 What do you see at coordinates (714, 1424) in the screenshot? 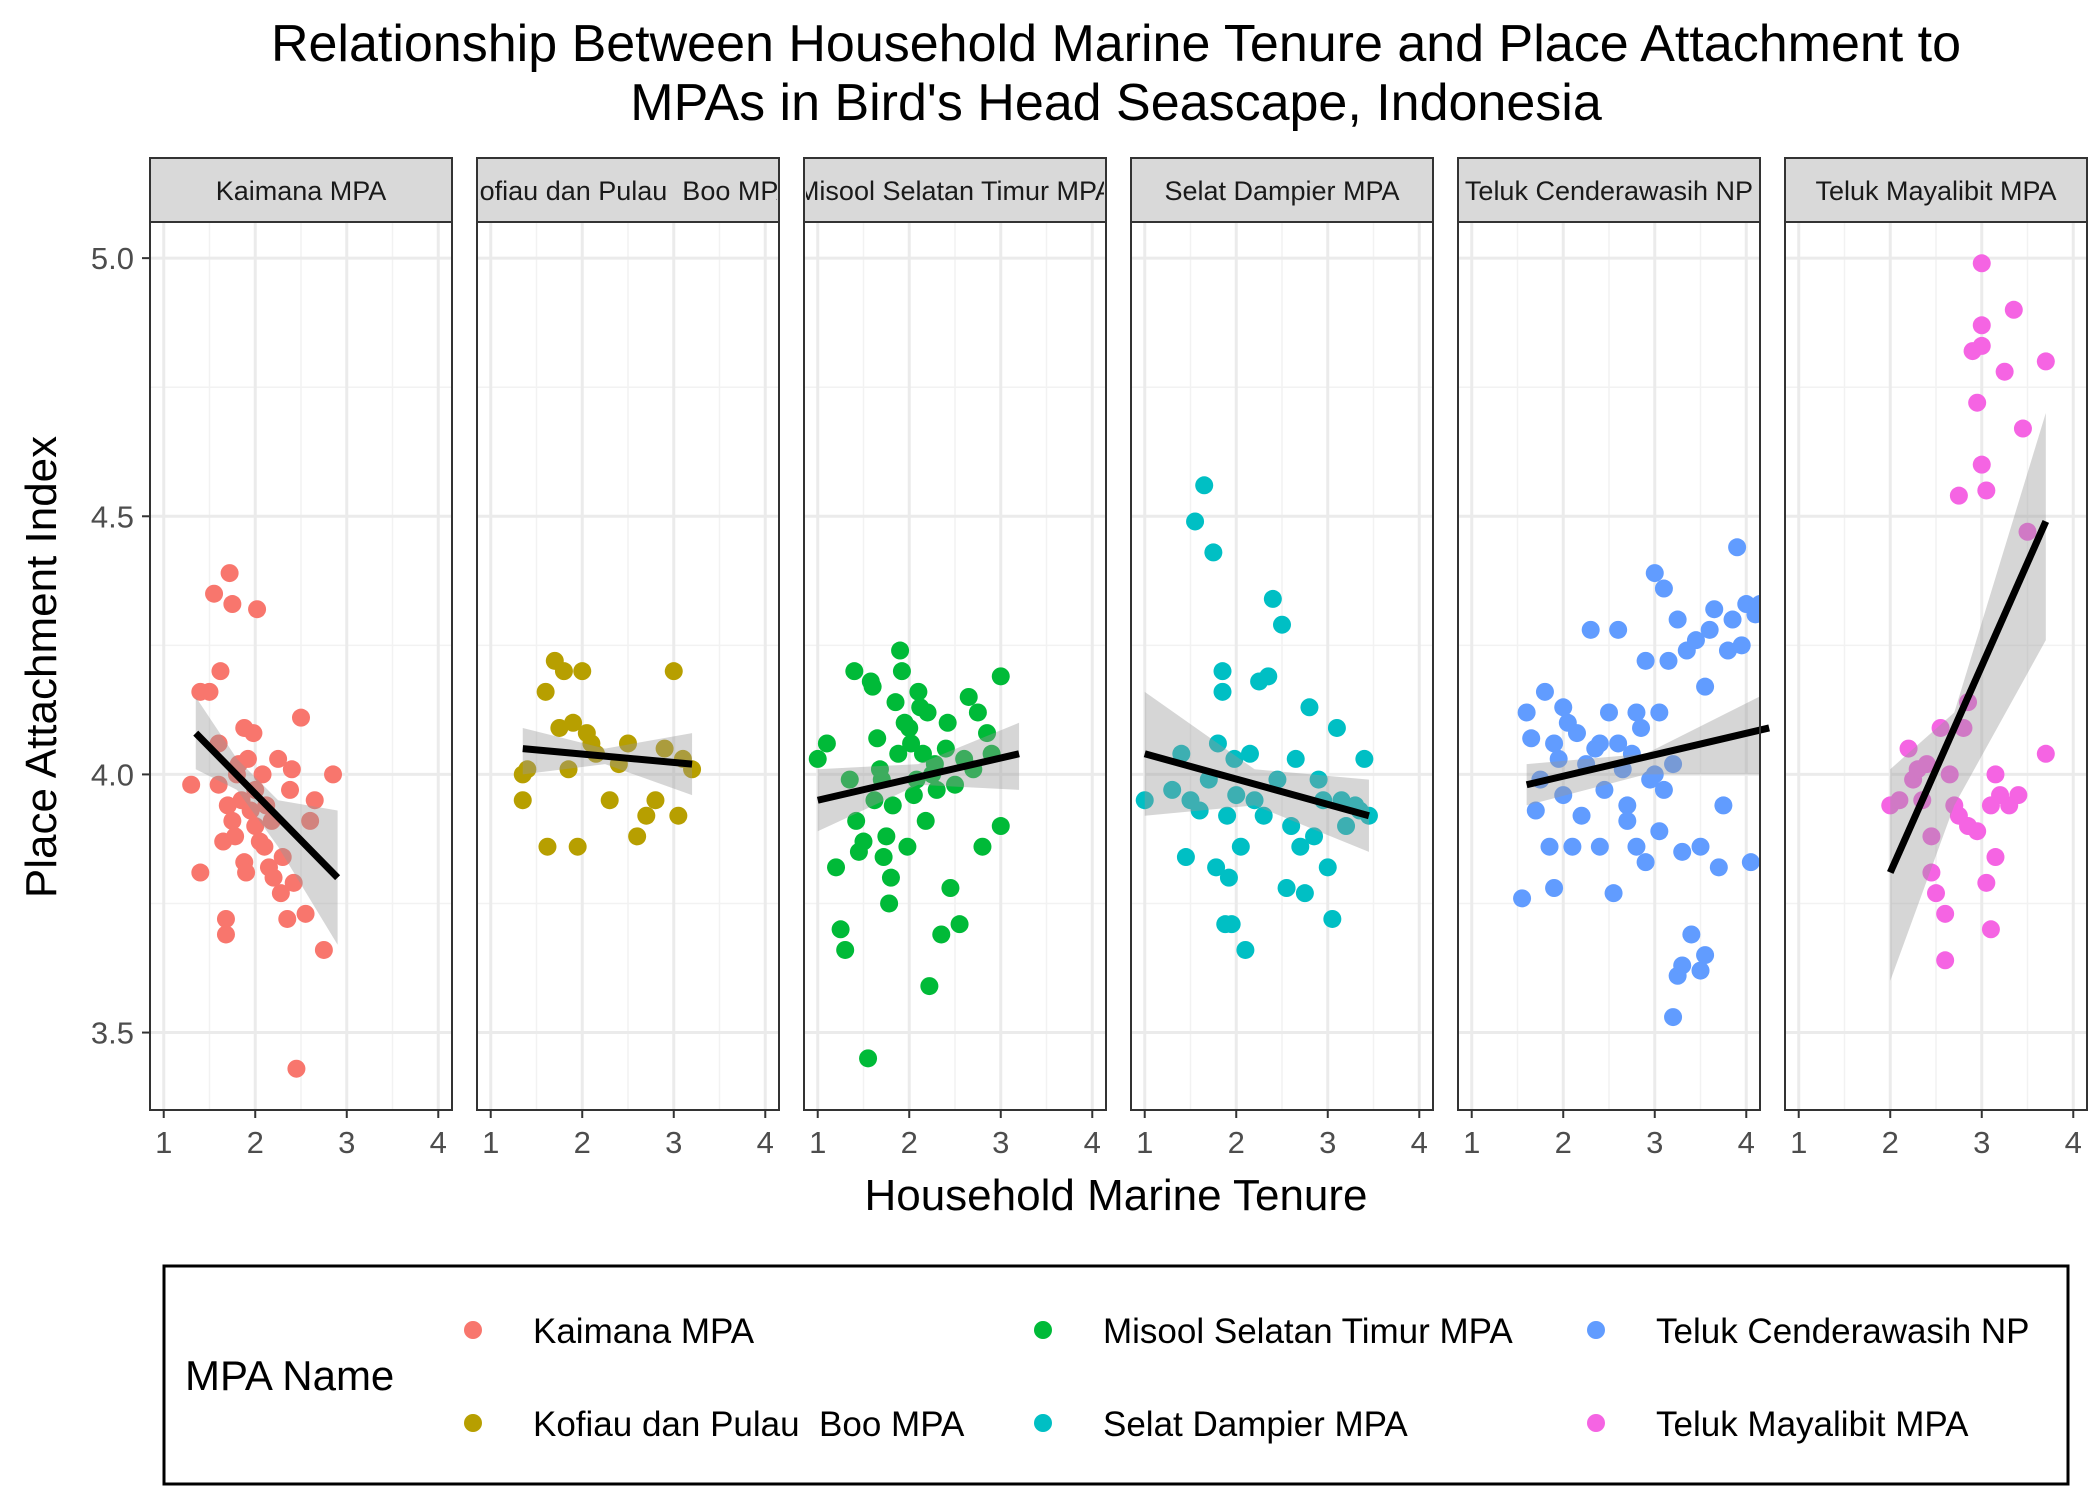
I see `legend-item: Kofiau dan Pulau Boo MPA` at bounding box center [714, 1424].